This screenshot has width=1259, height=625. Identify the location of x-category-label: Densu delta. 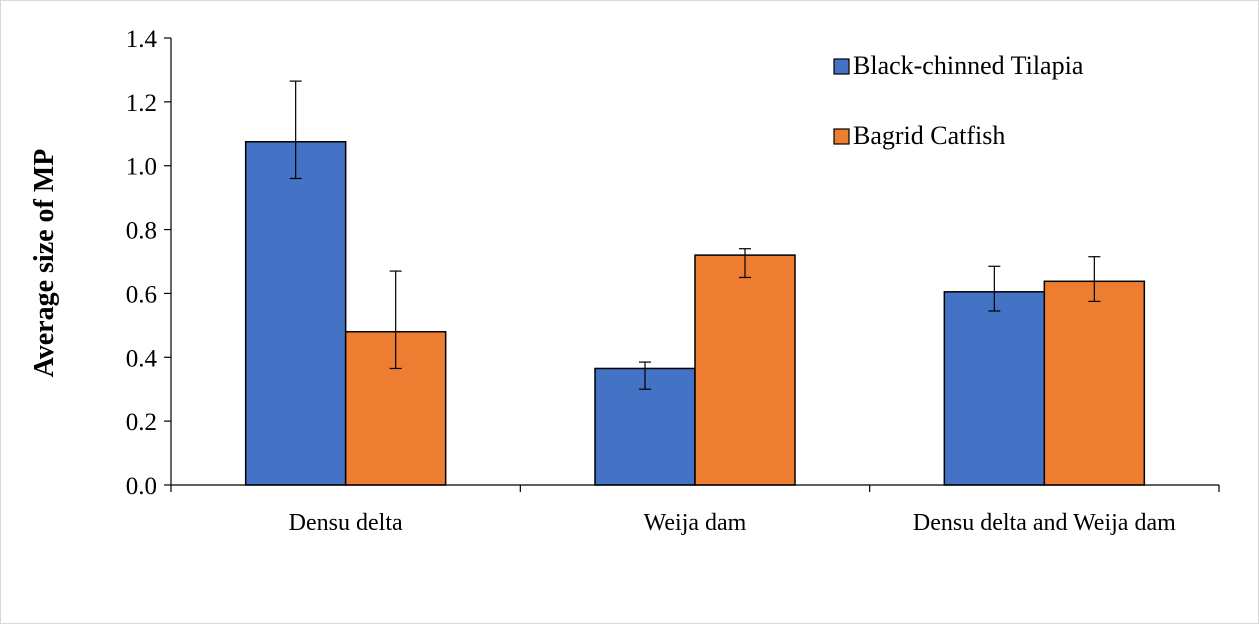
(346, 523).